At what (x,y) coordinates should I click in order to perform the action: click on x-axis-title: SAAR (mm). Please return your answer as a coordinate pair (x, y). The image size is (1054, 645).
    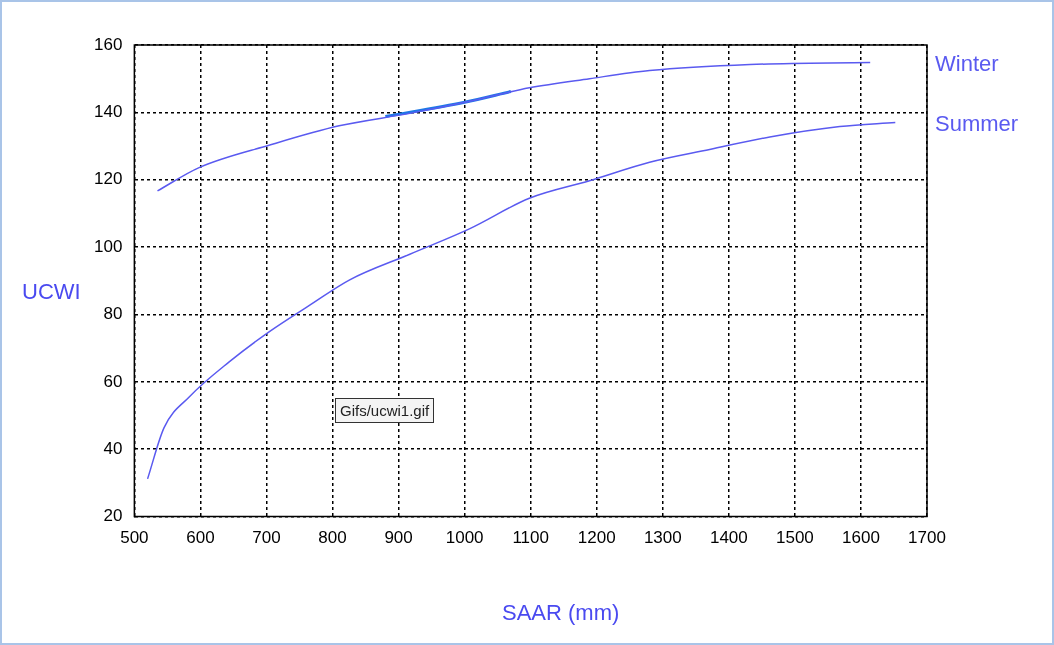
    Looking at the image, I should click on (561, 613).